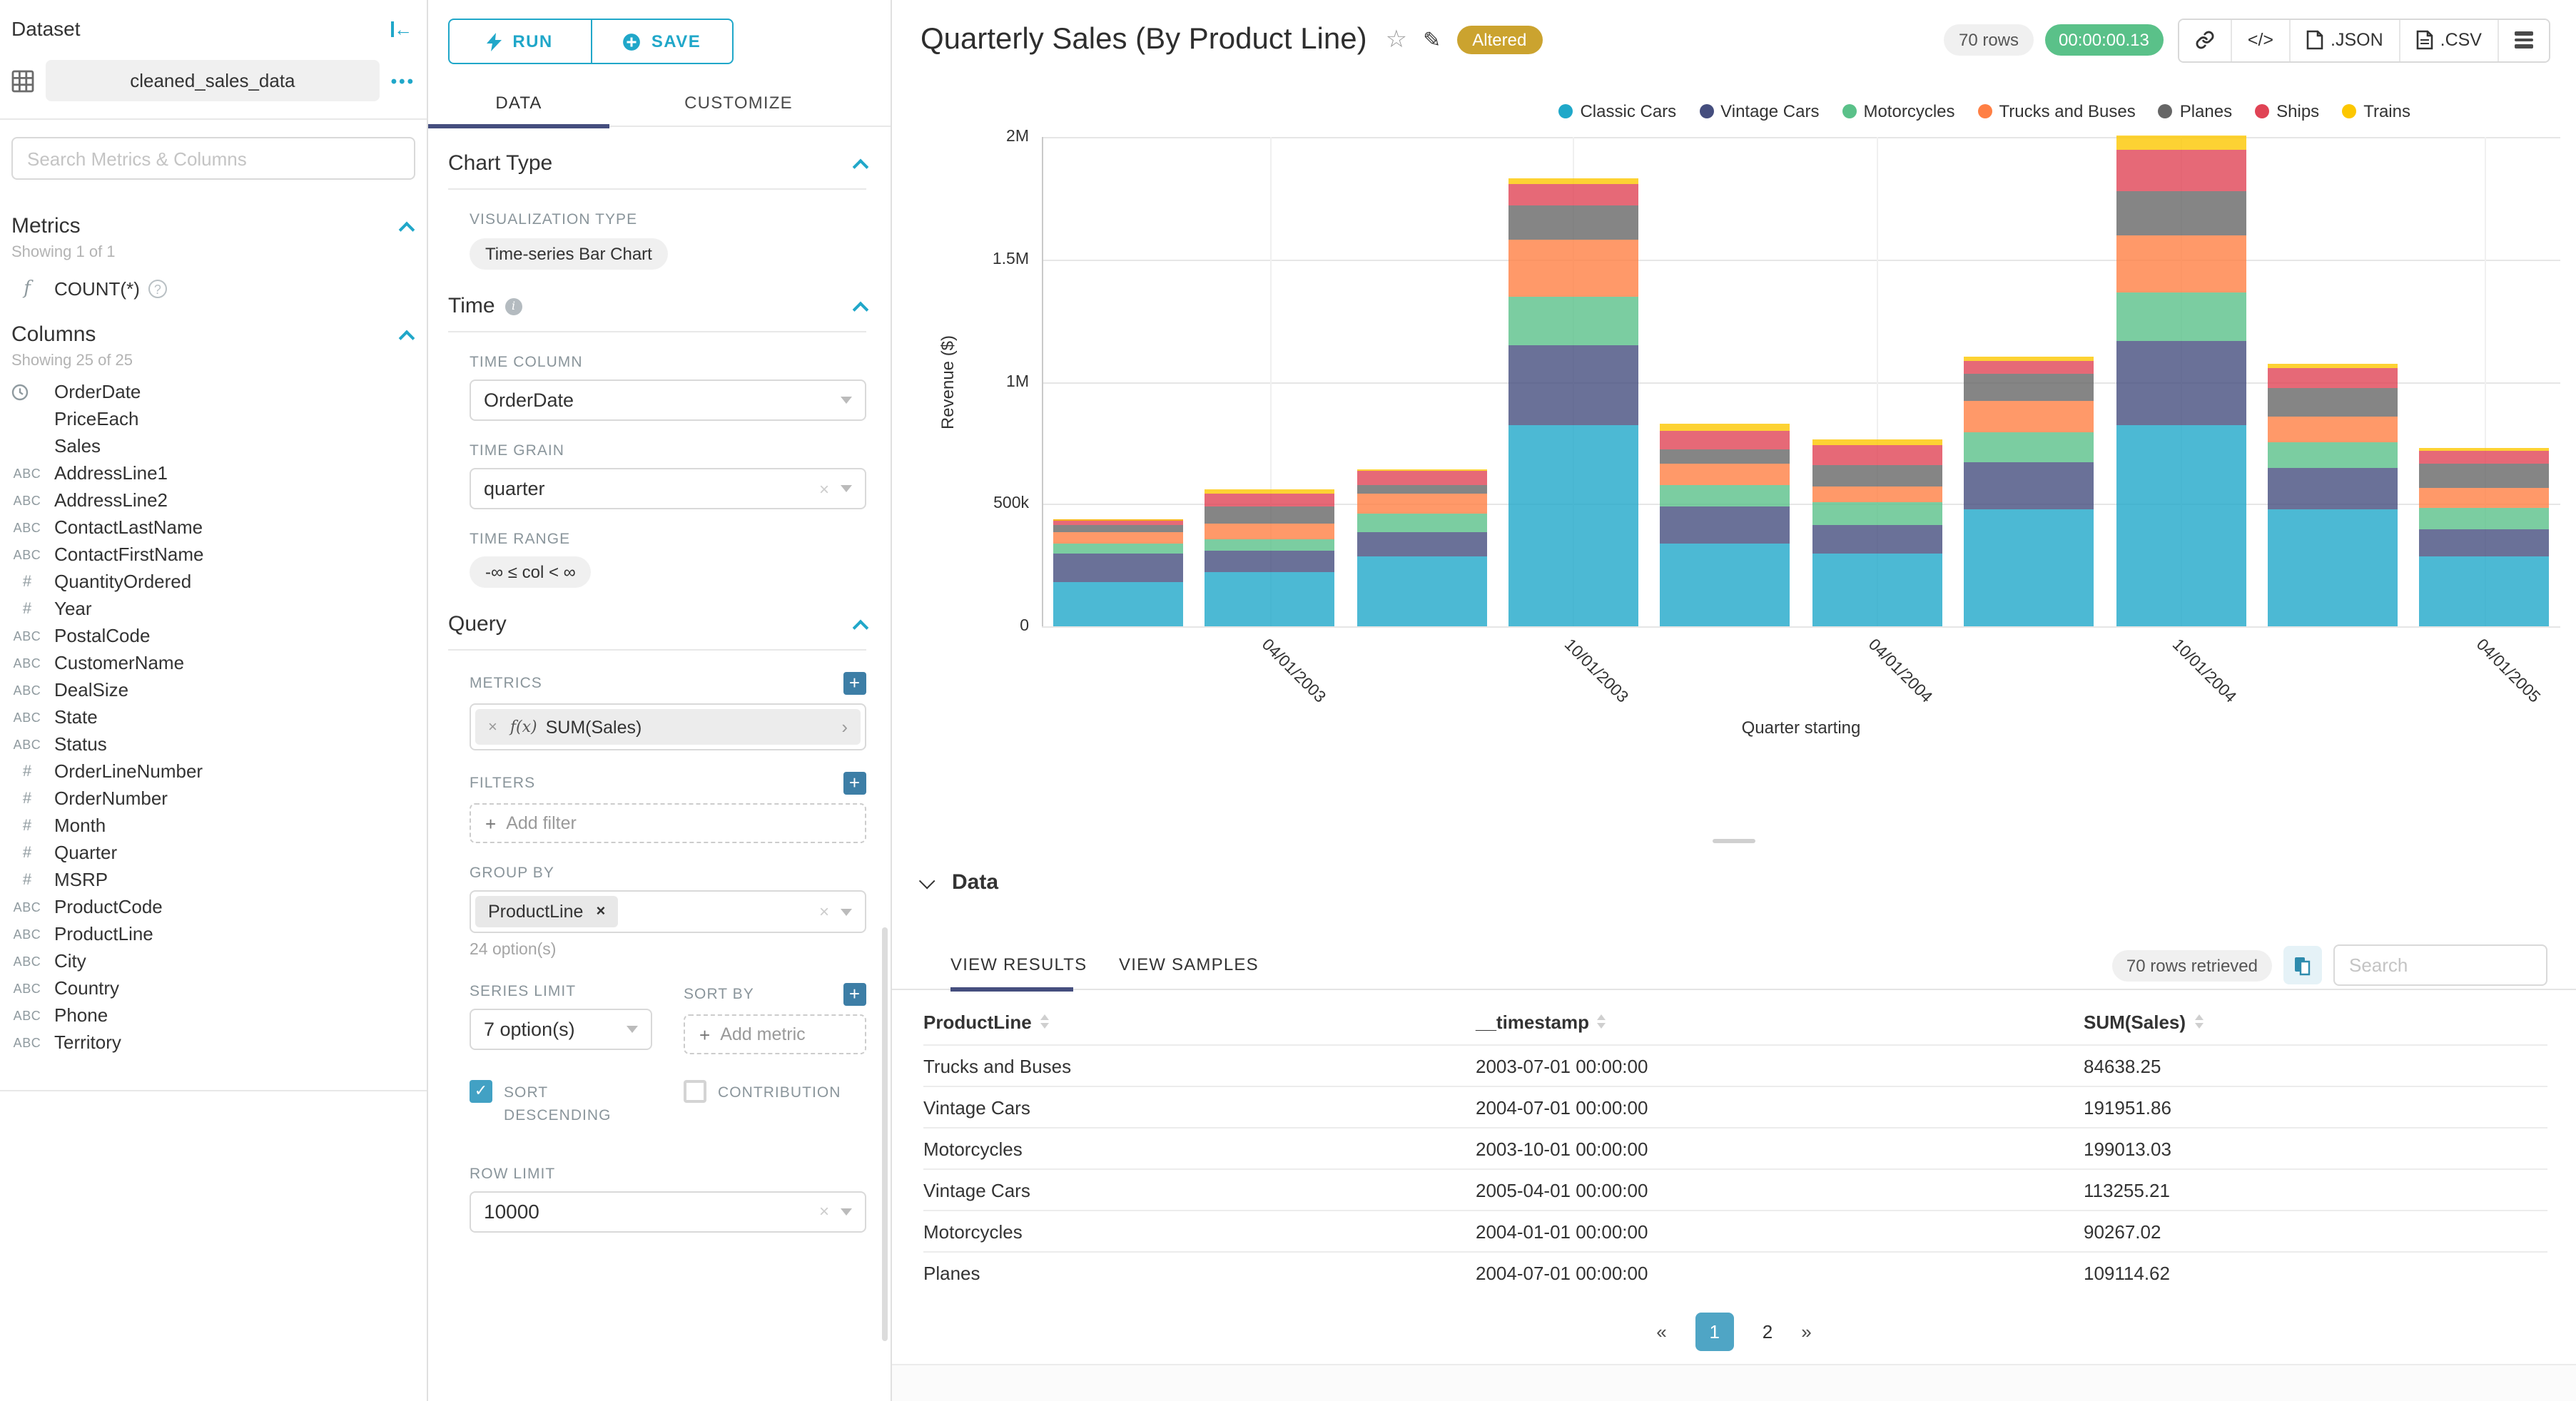  What do you see at coordinates (1432, 41) in the screenshot?
I see `edit-title-icon: ✎` at bounding box center [1432, 41].